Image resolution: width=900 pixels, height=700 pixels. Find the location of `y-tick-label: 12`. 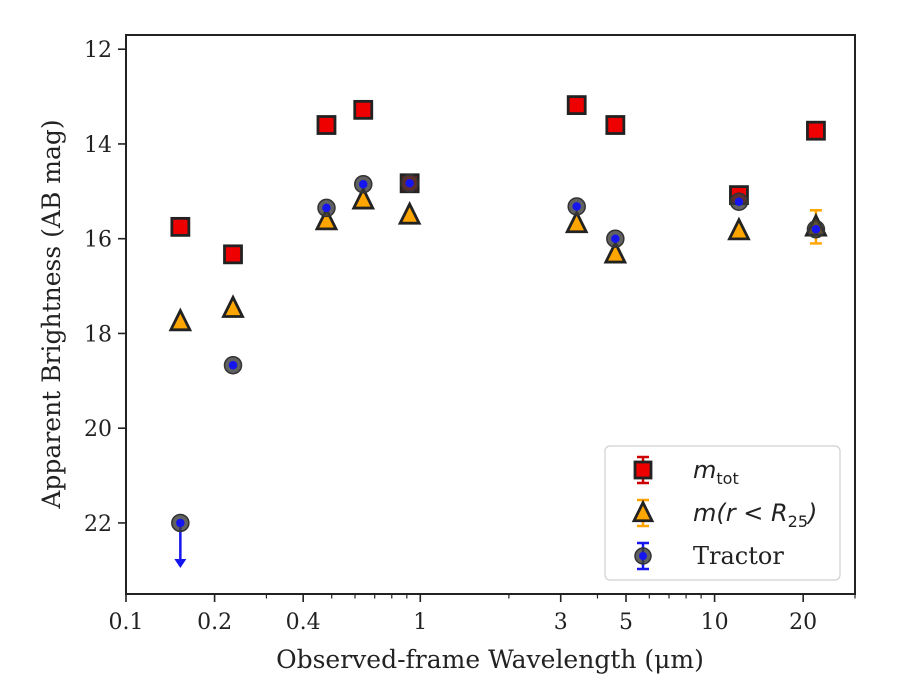

y-tick-label: 12 is located at coordinates (98, 50).